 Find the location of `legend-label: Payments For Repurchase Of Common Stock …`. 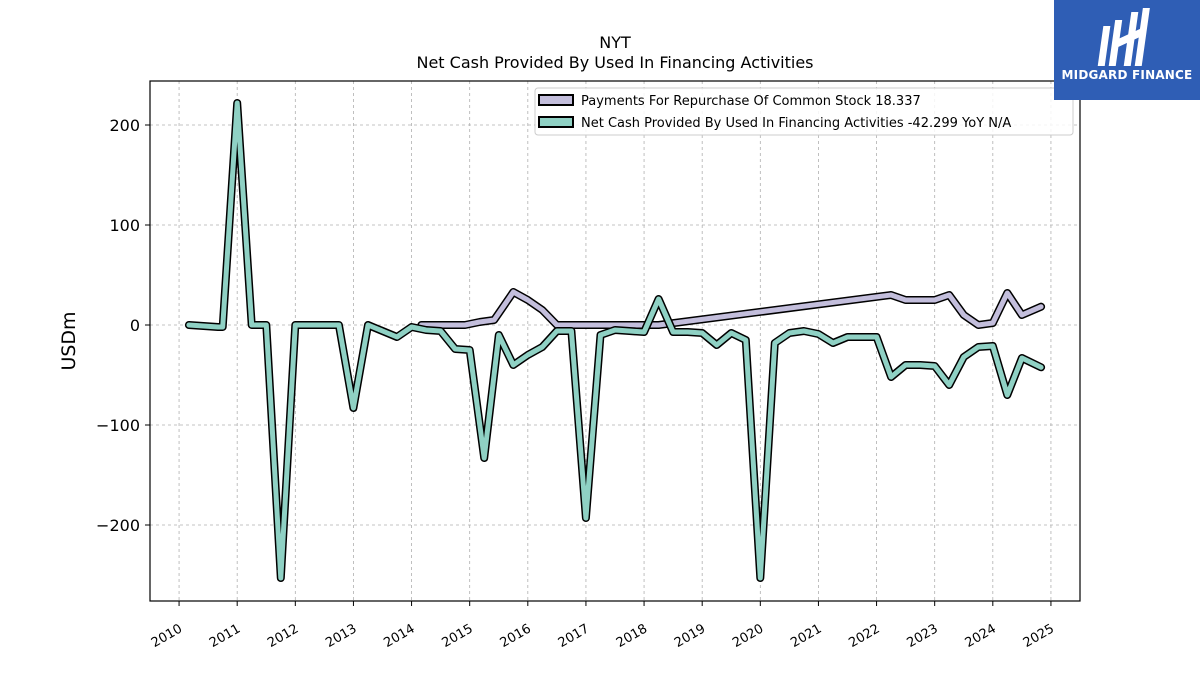

legend-label: Payments For Repurchase Of Common Stock … is located at coordinates (751, 101).